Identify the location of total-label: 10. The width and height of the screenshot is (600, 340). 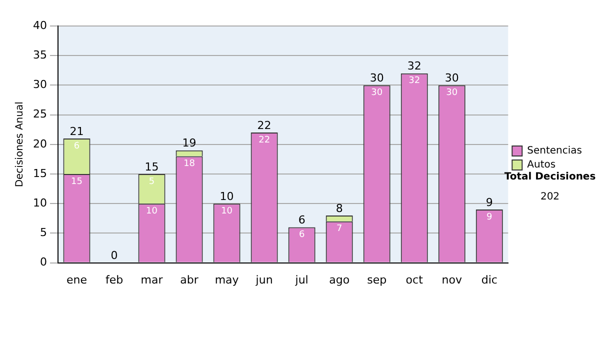
(227, 196).